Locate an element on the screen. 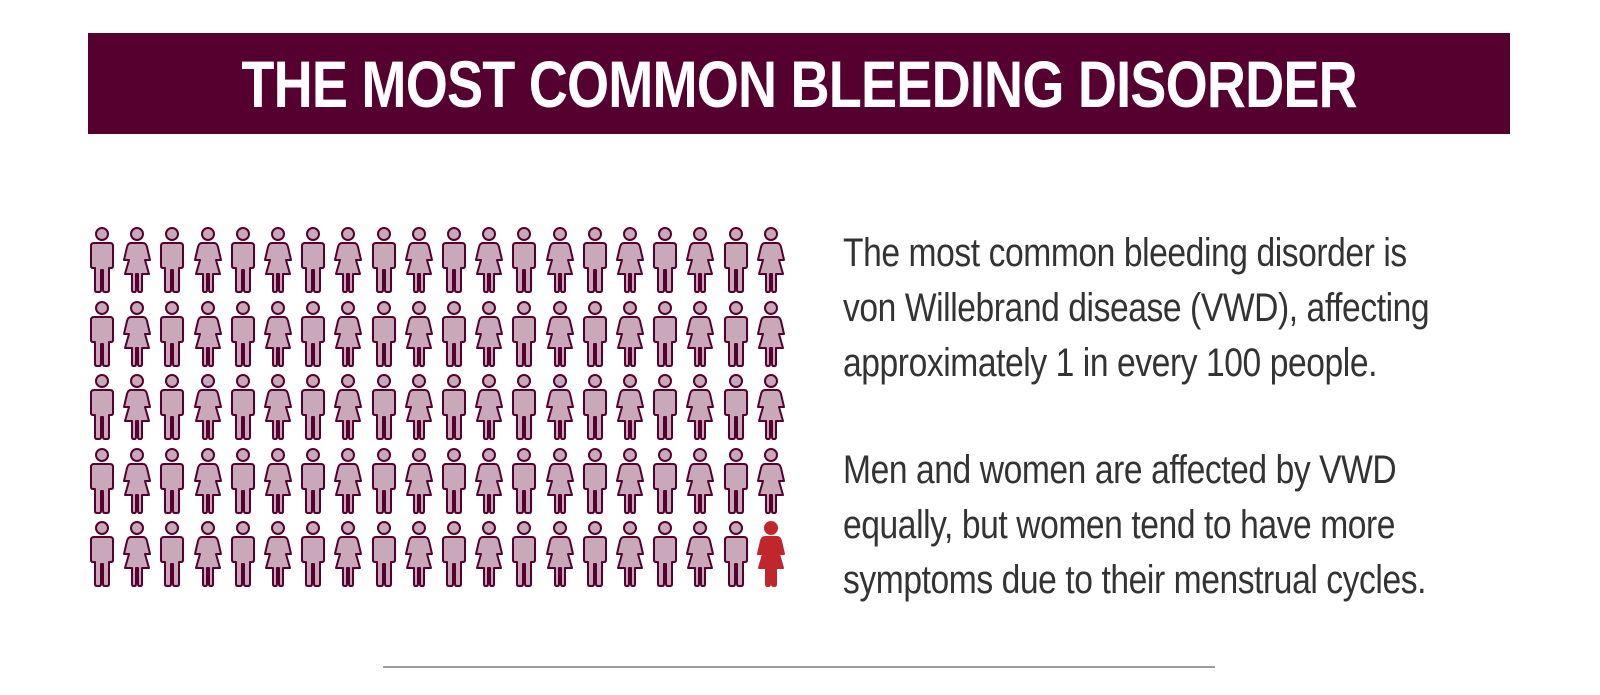 The image size is (1600, 695). text-line: The most common bleeding disorder is is located at coordinates (1125, 253).